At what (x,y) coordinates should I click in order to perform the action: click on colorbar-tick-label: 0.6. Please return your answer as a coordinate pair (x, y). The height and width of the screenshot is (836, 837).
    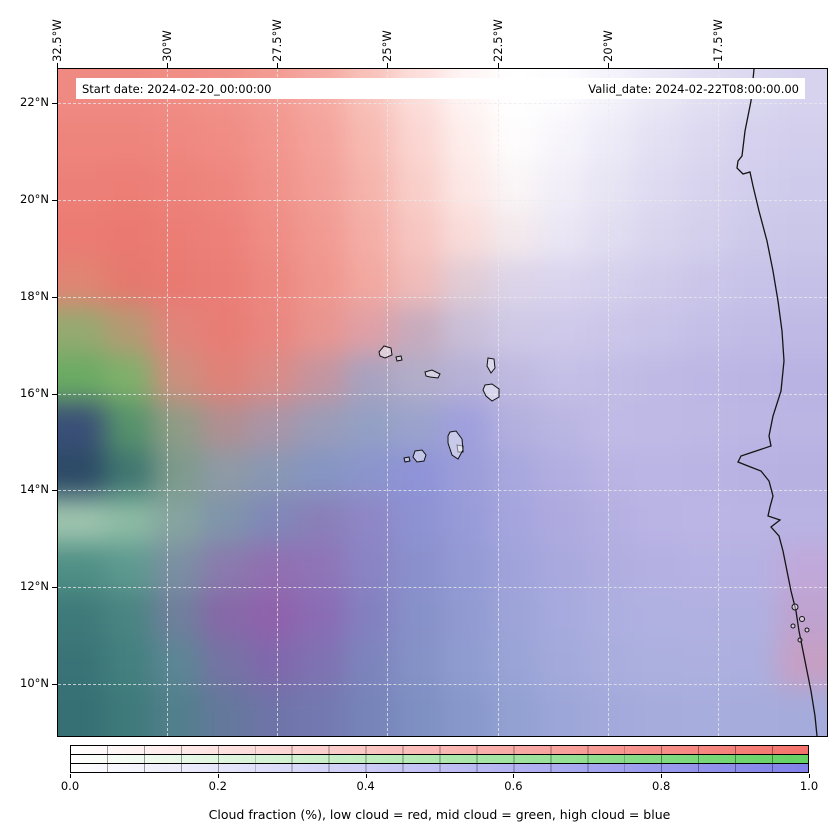
    Looking at the image, I should click on (513, 786).